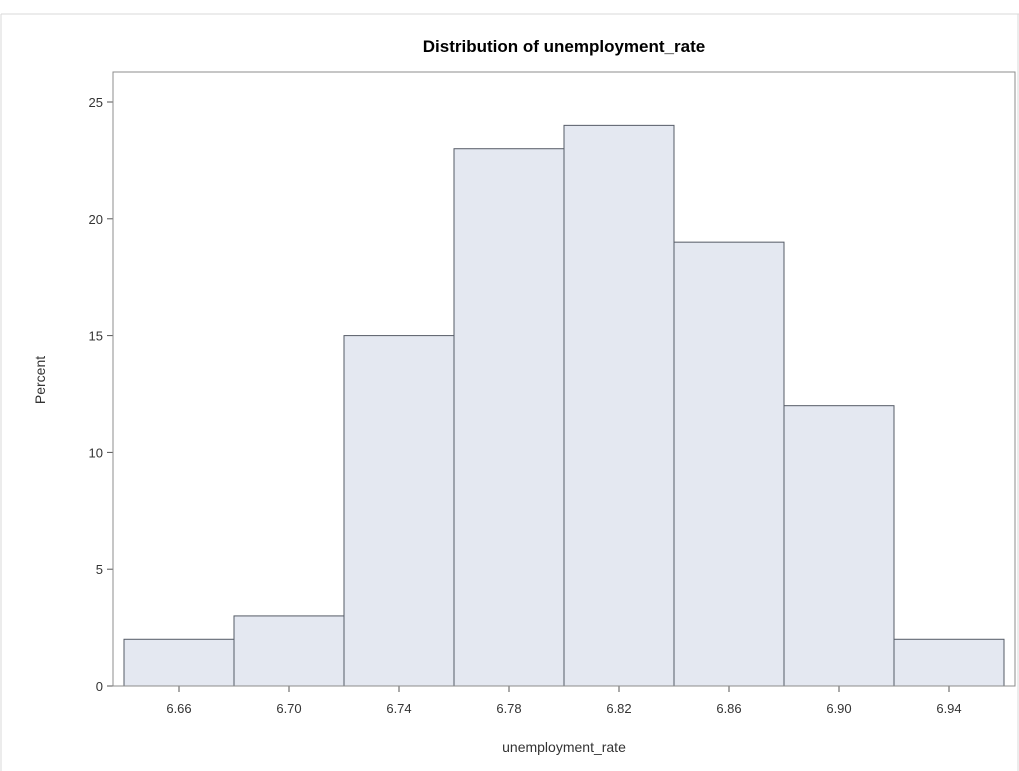  What do you see at coordinates (40, 380) in the screenshot?
I see `y-axis-label: Percent` at bounding box center [40, 380].